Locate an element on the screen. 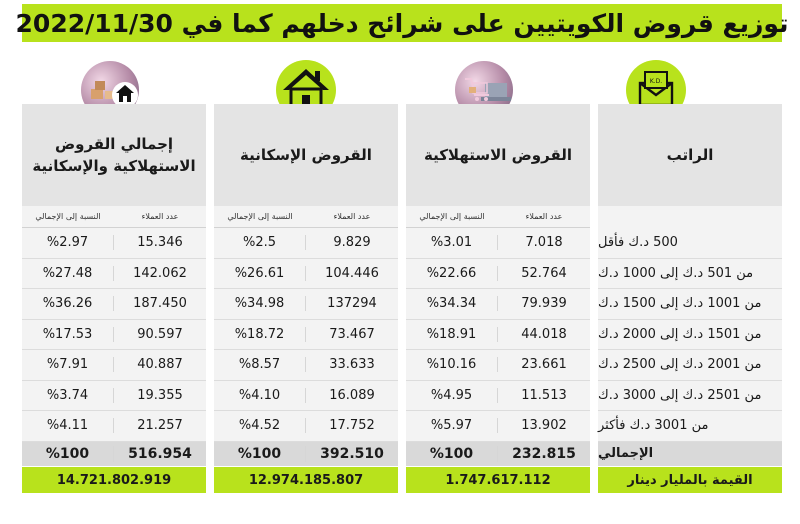 The height and width of the screenshot is (524, 800). salary-row: من 501 د.ك إلى 1000 د.ك is located at coordinates (690, 273).